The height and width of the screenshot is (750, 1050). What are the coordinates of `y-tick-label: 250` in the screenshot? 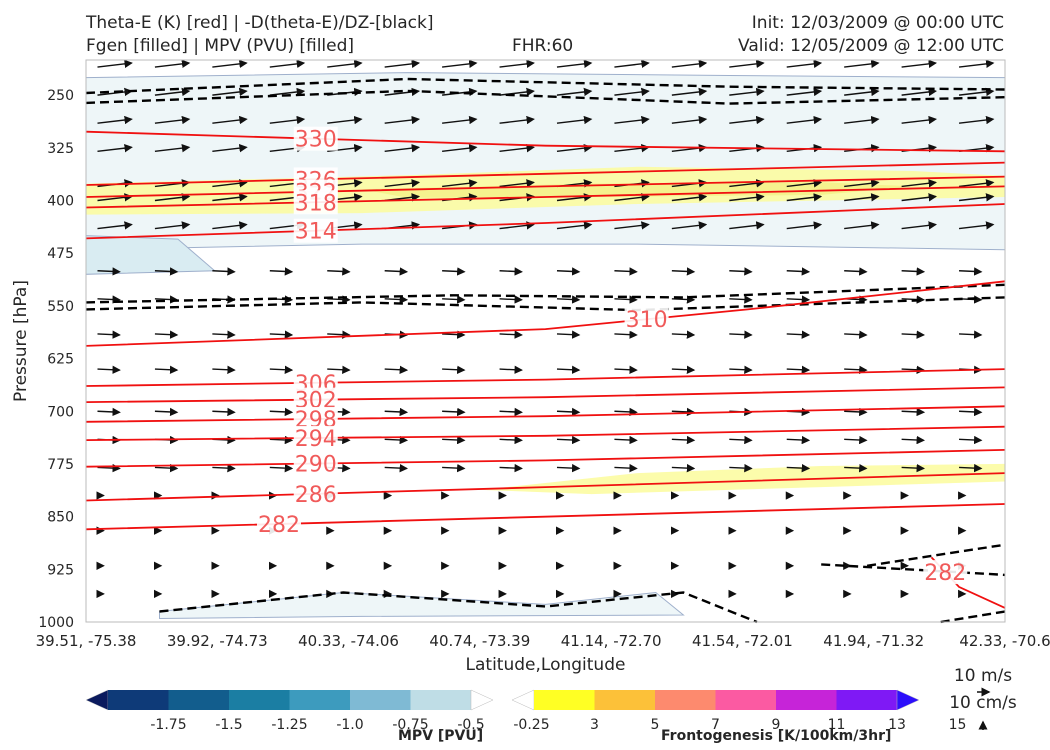 It's located at (60, 96).